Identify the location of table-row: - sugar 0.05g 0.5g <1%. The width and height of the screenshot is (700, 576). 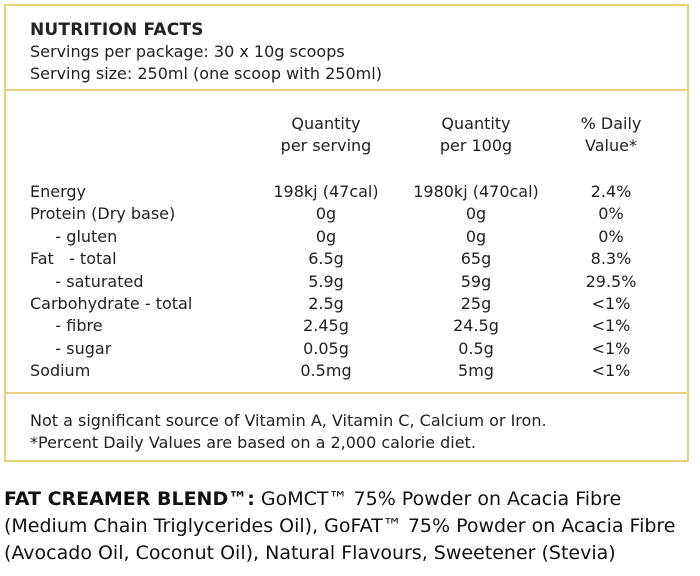
(346, 349).